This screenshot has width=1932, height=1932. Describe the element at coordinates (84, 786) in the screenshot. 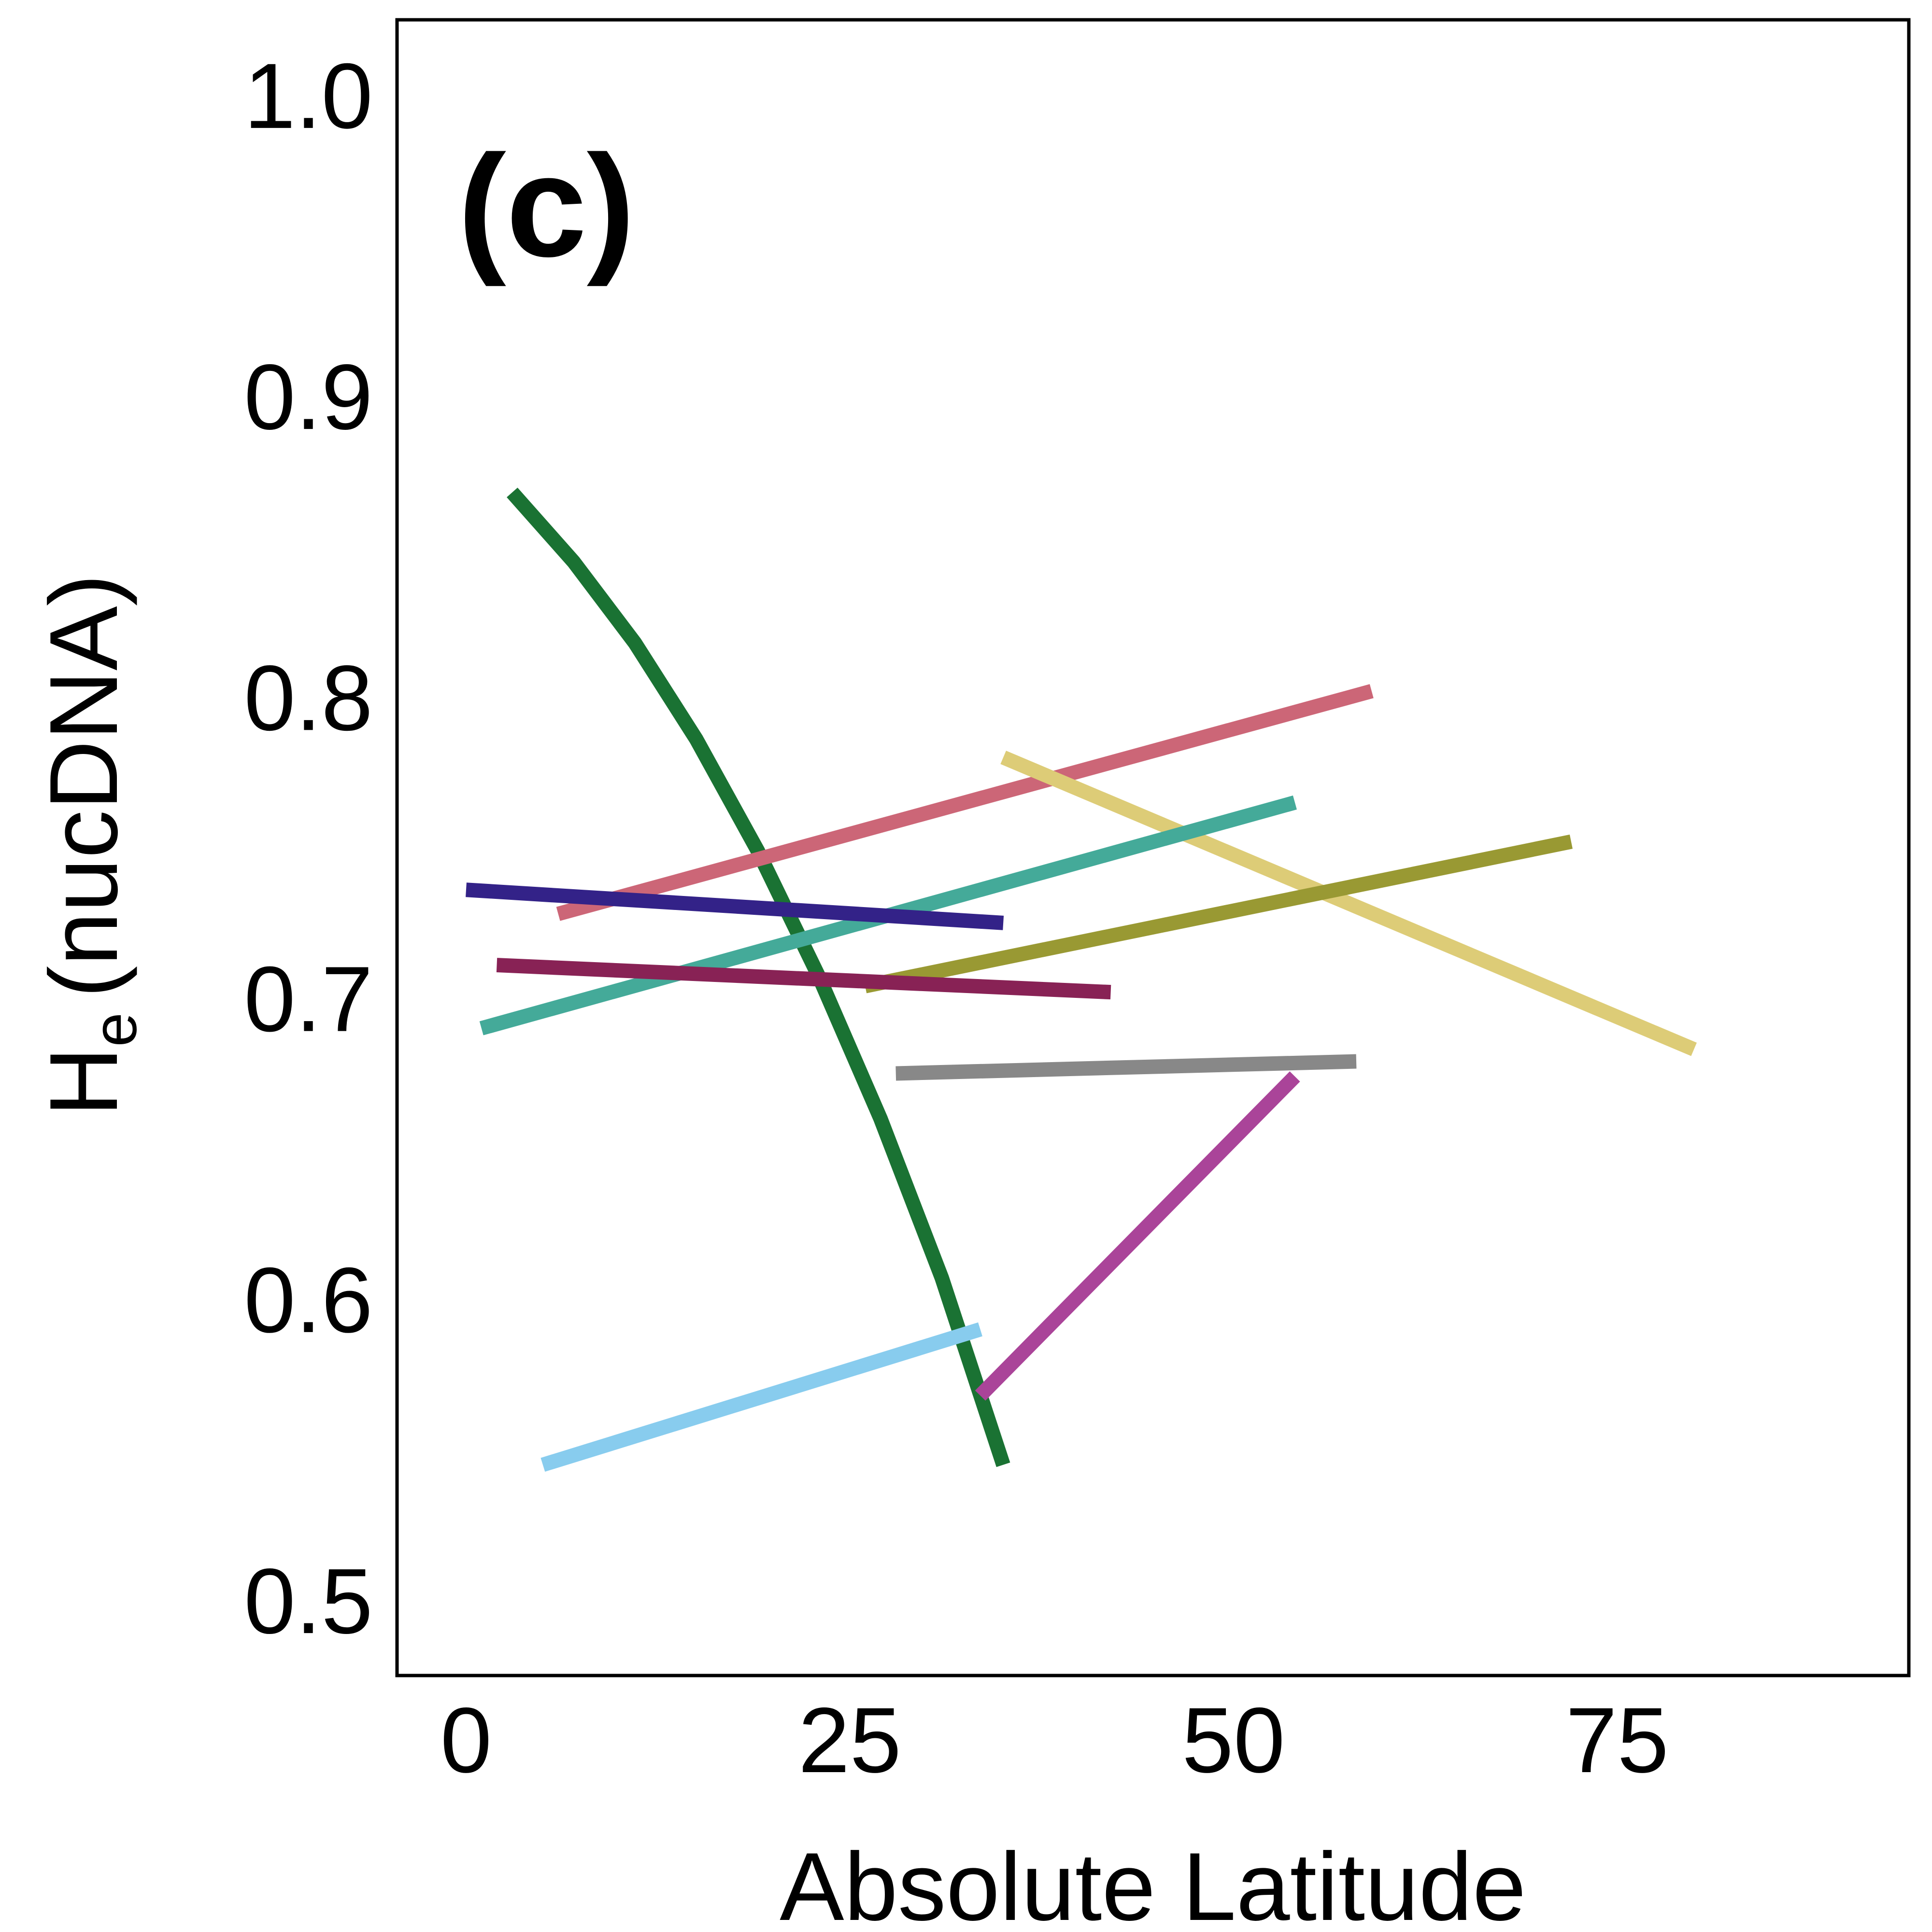

I see `y-axis-title-rest: (nucDNA)` at that location.